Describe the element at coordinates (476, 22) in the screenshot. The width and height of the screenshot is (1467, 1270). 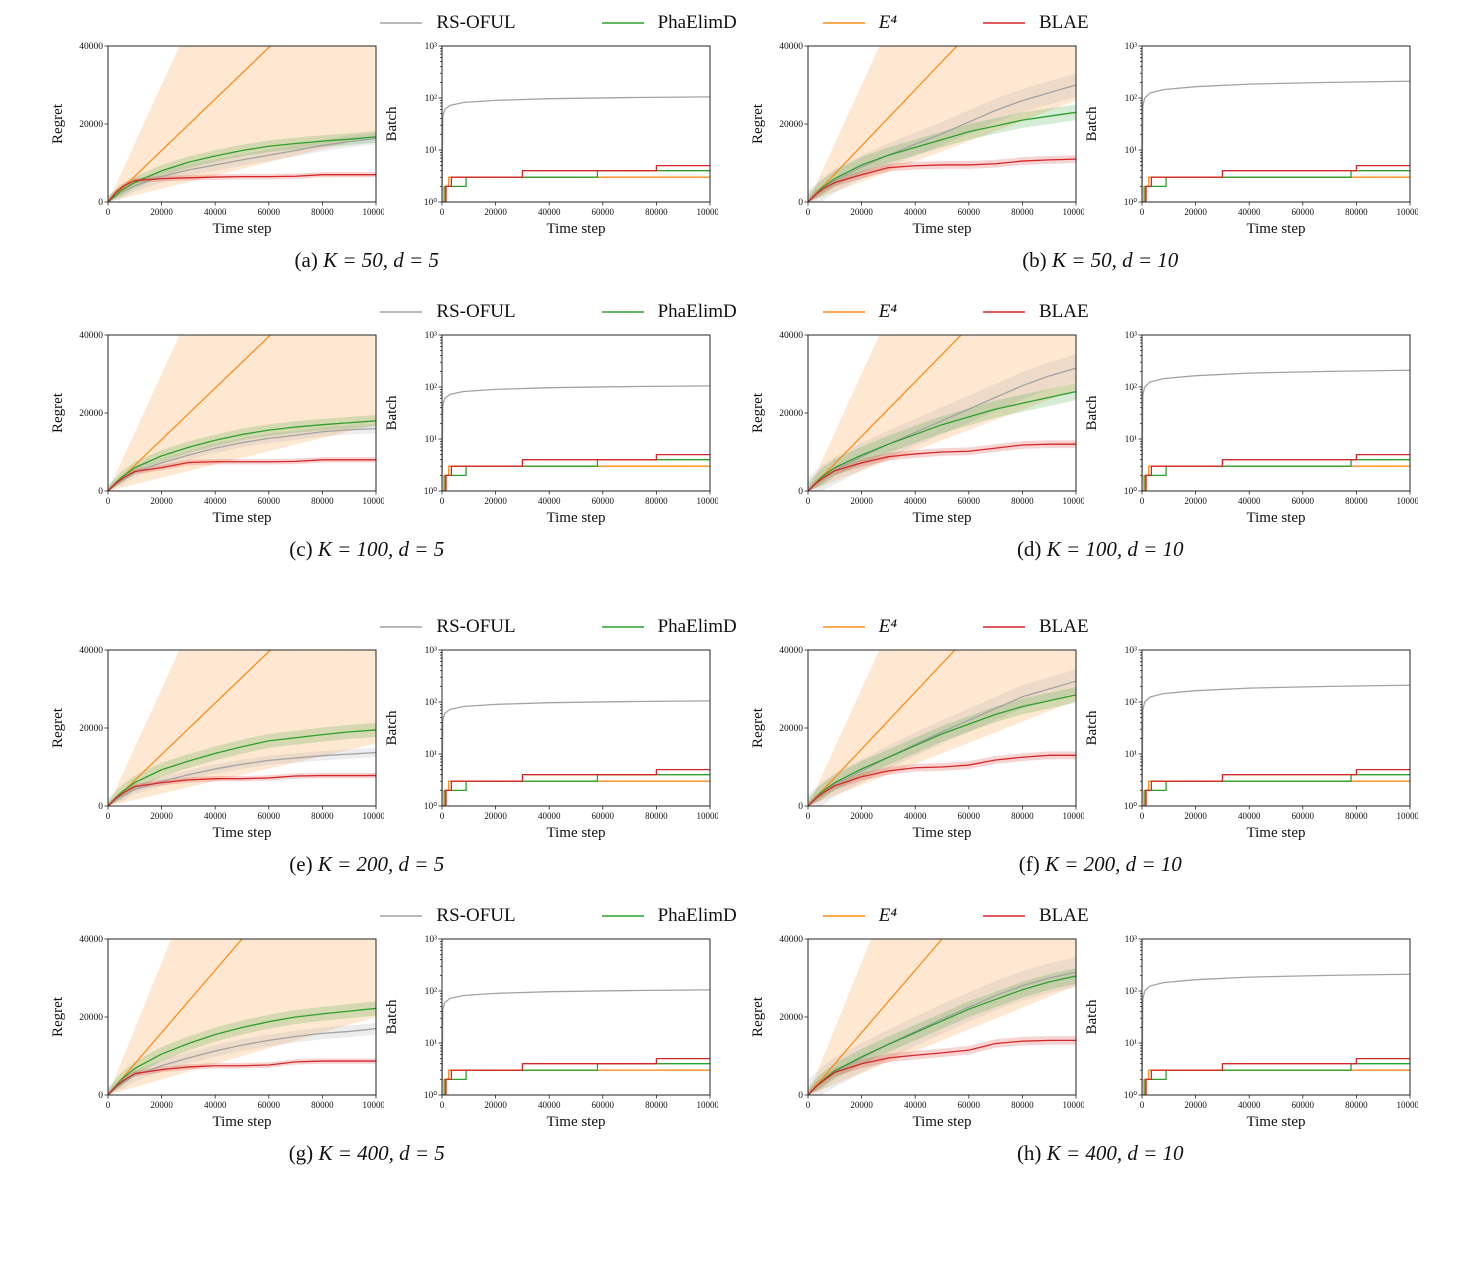
I see `legend-label: RS-OFUL` at that location.